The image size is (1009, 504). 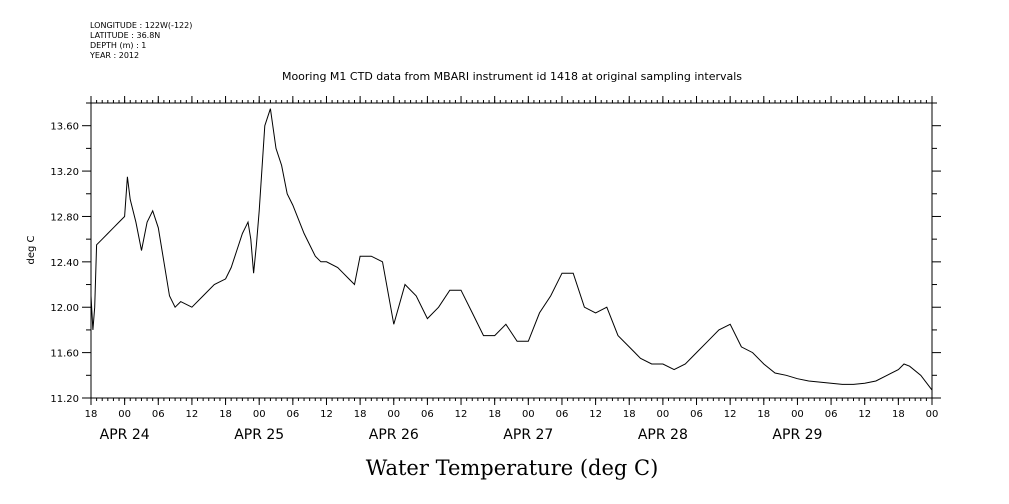 I want to click on y-tick-label: 12.40, so click(x=64, y=263).